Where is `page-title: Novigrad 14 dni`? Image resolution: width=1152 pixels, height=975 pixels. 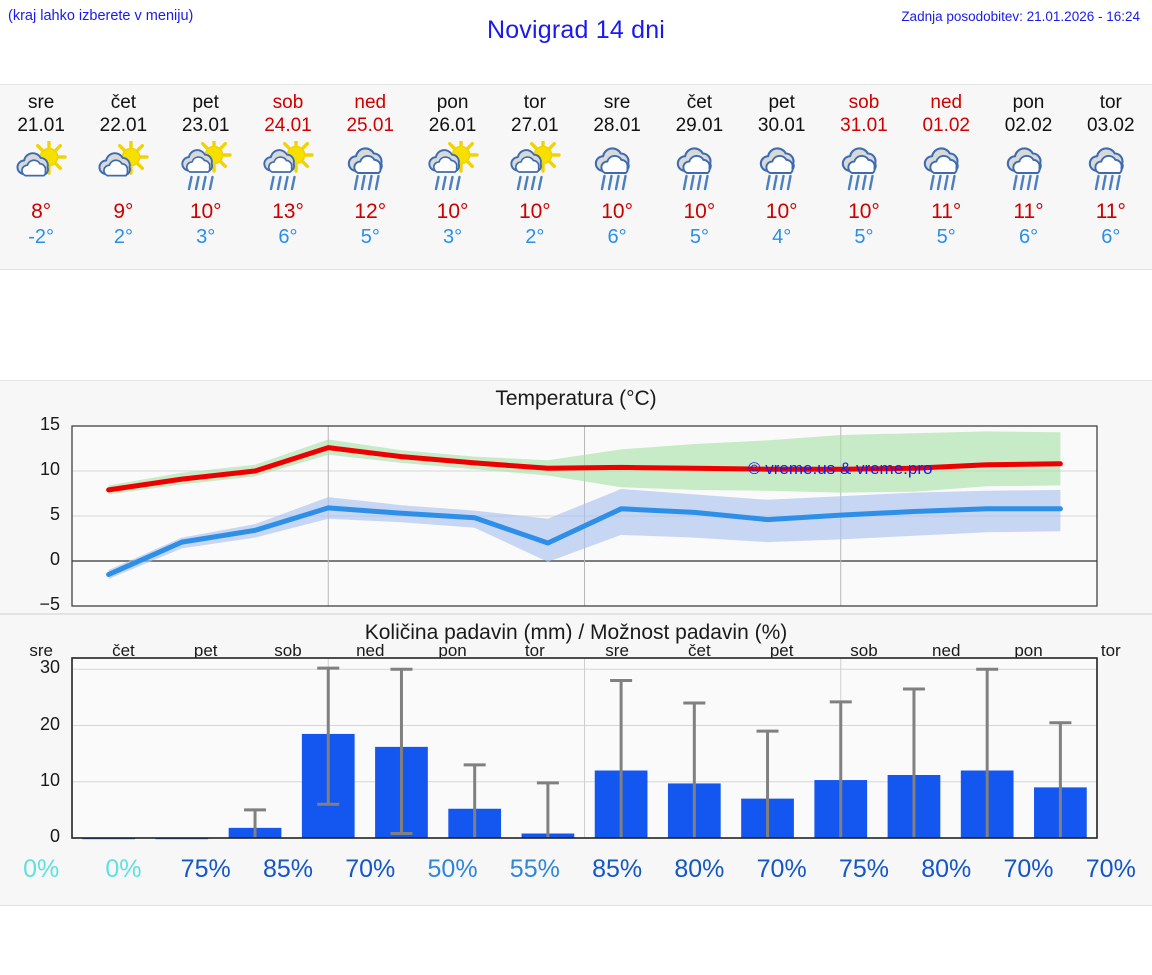
page-title: Novigrad 14 dni is located at coordinates (576, 30).